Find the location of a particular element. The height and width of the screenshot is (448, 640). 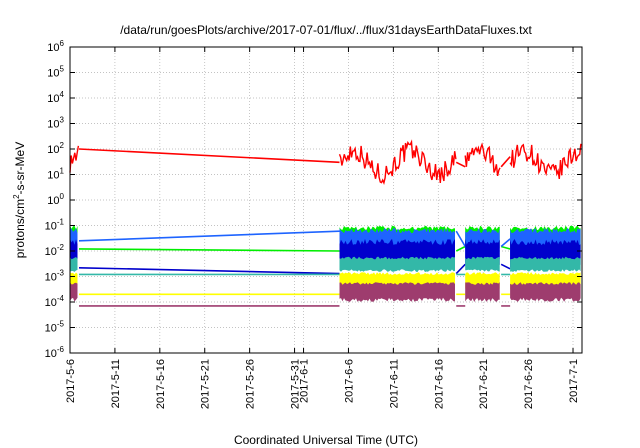

x-tick-label: 2017-6-6 is located at coordinates (350, 381).